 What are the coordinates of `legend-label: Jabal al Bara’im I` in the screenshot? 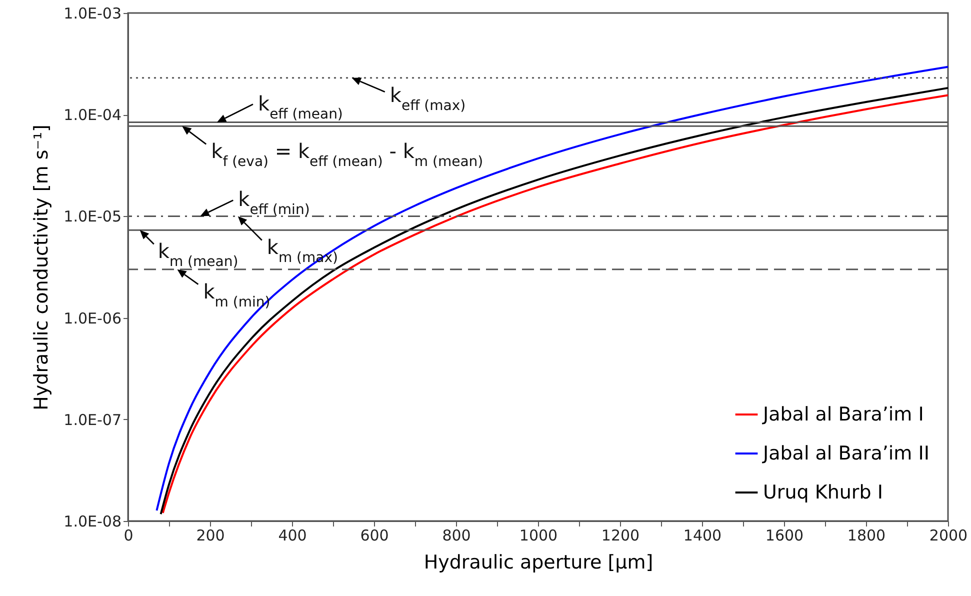 It's located at (843, 415).